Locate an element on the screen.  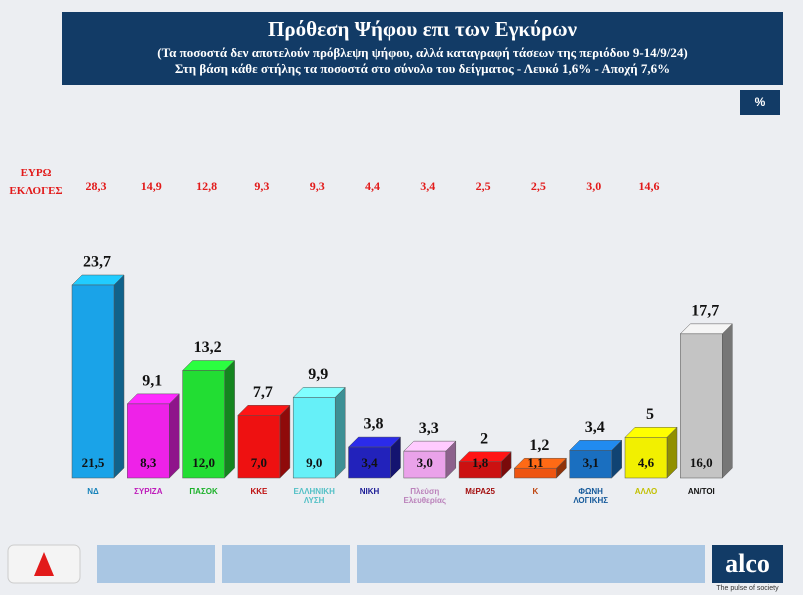
value-label: 17,7 is located at coordinates (705, 311).